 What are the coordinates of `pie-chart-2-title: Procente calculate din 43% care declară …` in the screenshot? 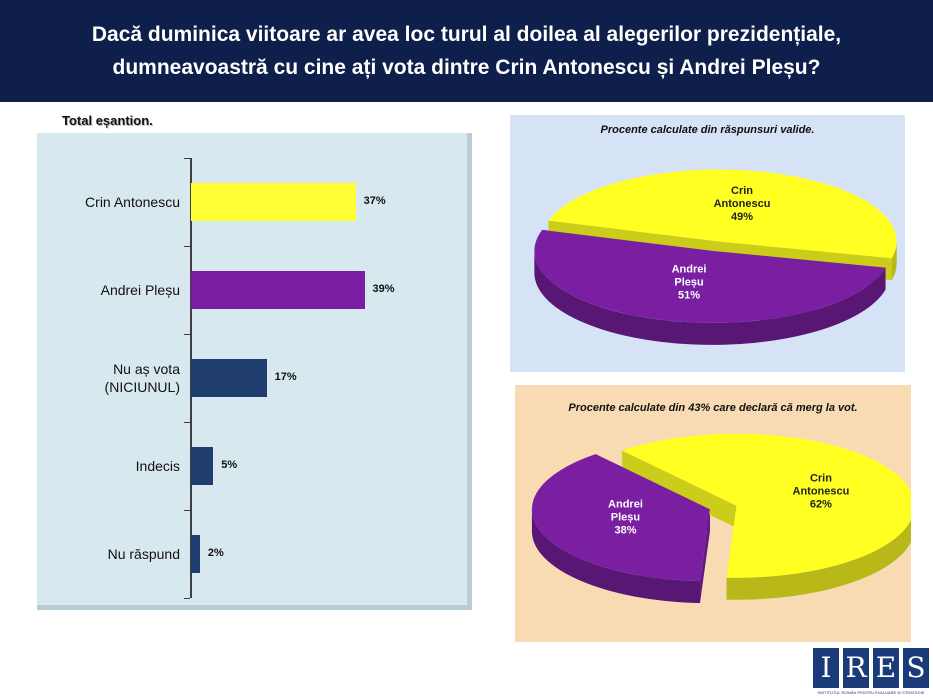 It's located at (713, 408).